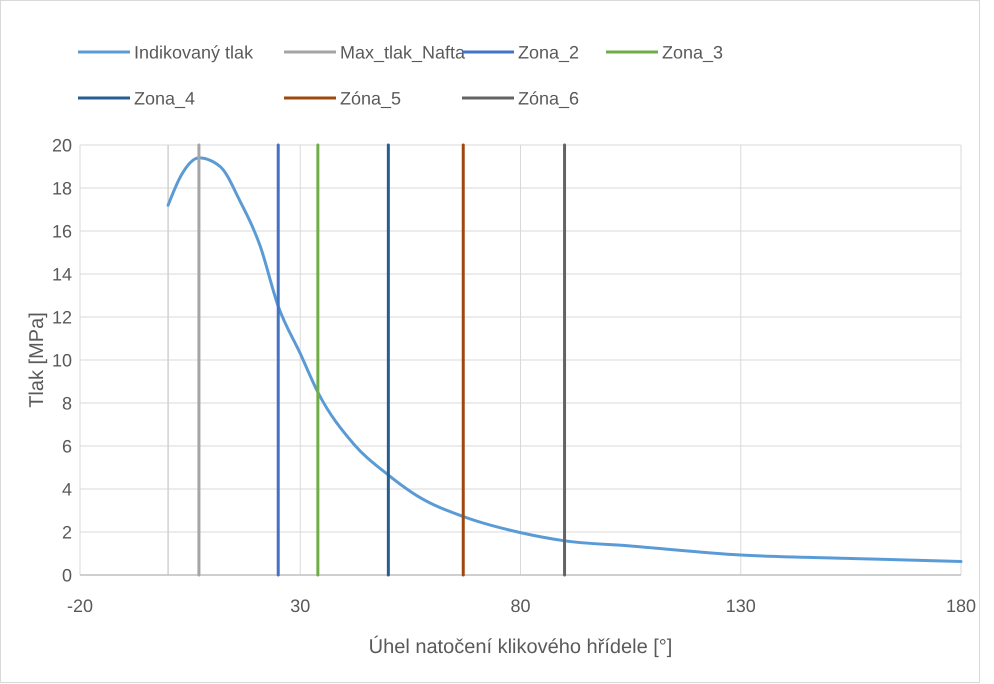 This screenshot has width=994, height=684. What do you see at coordinates (300, 606) in the screenshot?
I see `x-tick-label: 30` at bounding box center [300, 606].